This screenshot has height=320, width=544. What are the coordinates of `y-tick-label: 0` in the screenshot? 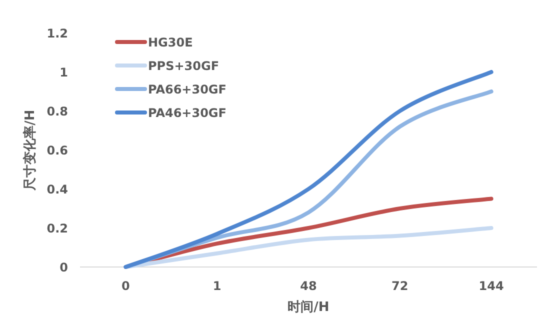 It's located at (64, 267).